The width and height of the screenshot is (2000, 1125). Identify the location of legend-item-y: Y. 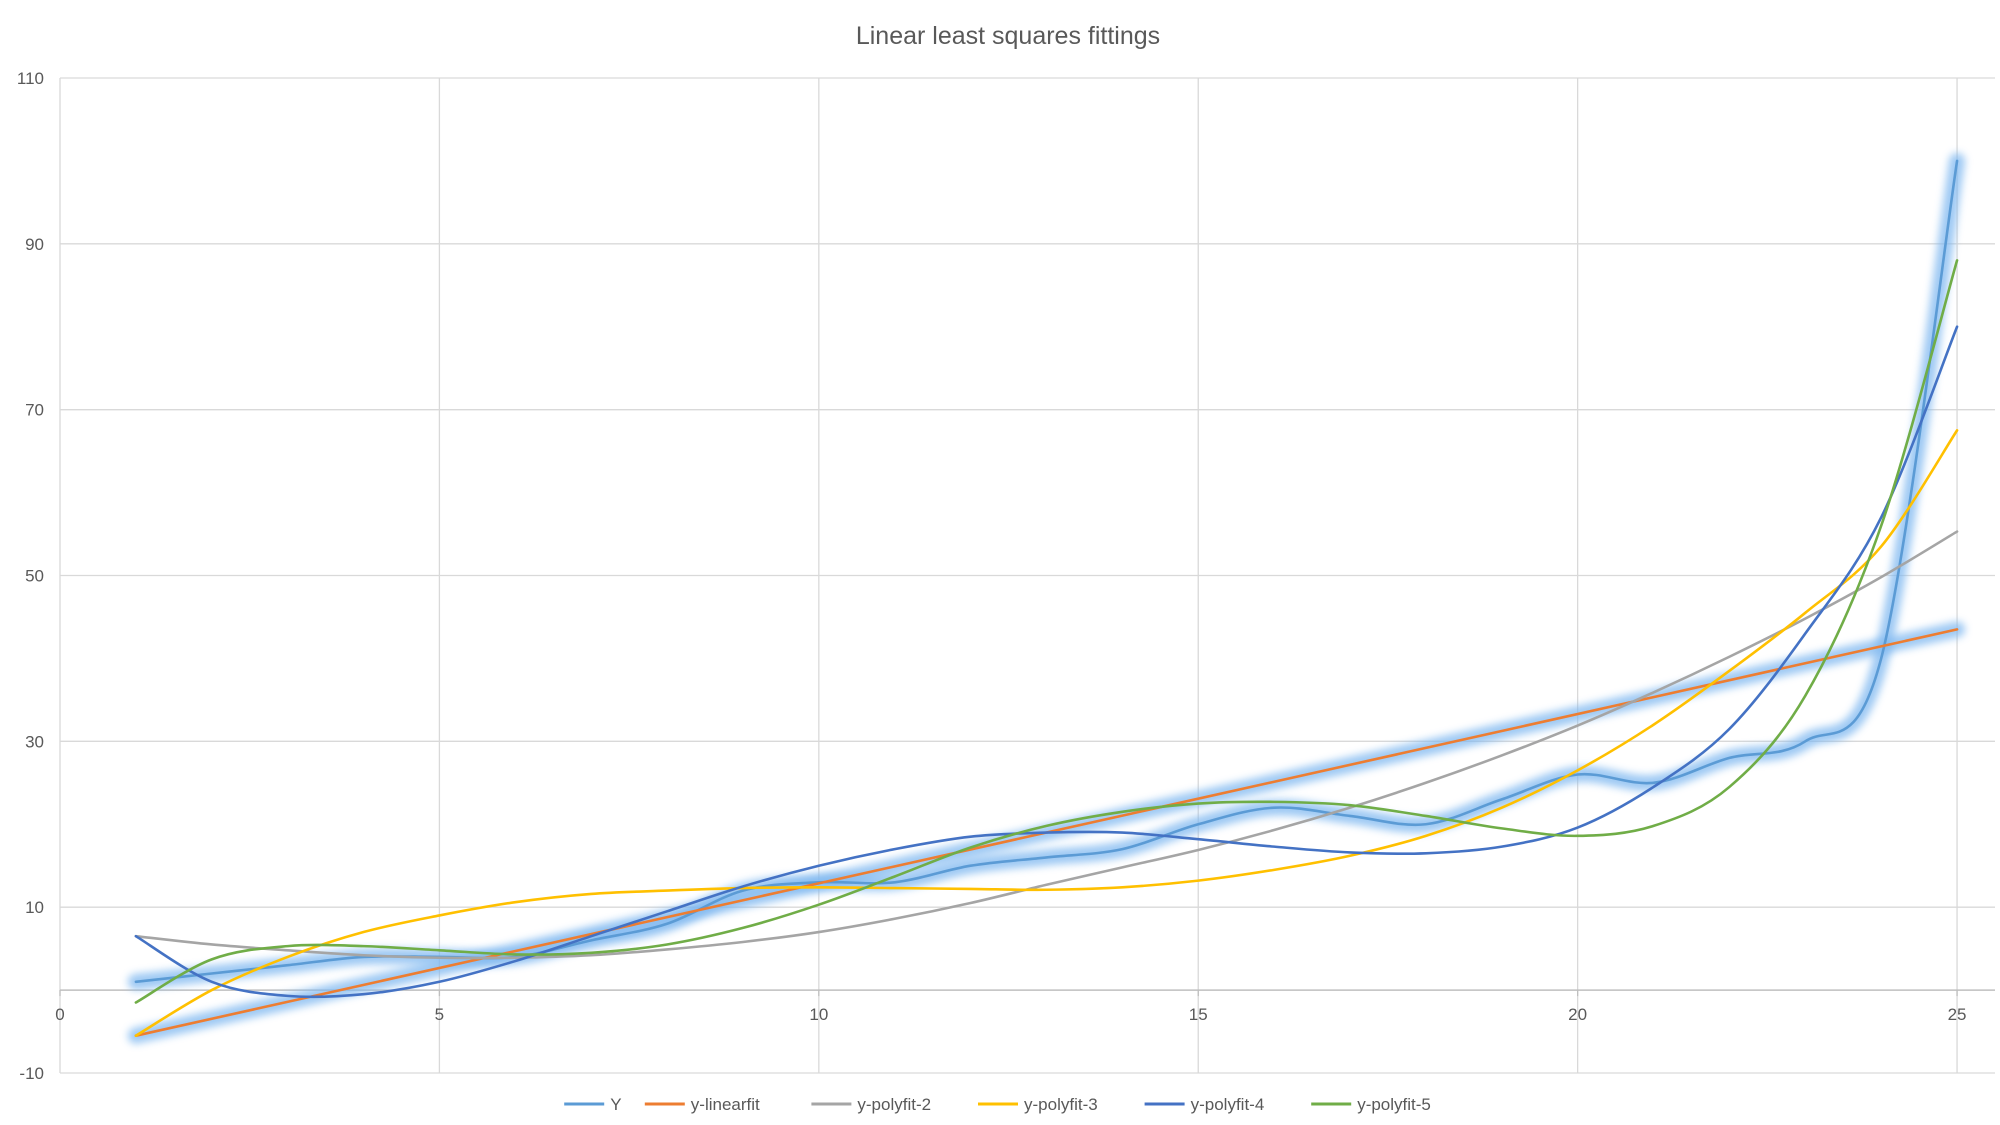
(593, 1104).